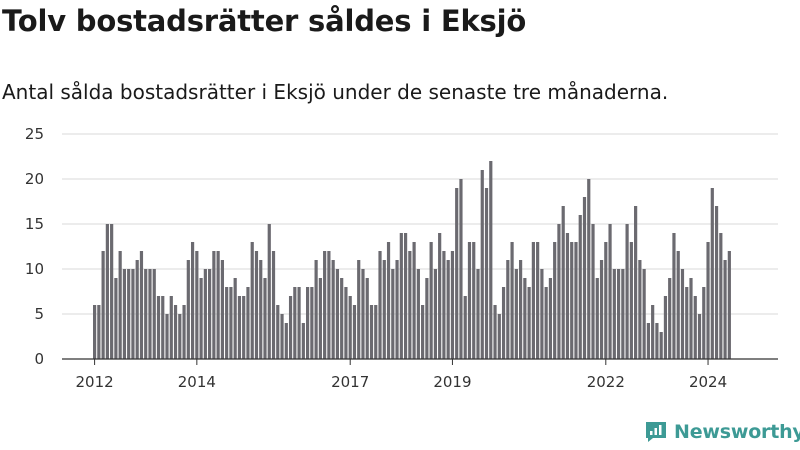 The width and height of the screenshot is (800, 450). Describe the element at coordinates (34, 179) in the screenshot. I see `y-tick-label: 20` at that location.